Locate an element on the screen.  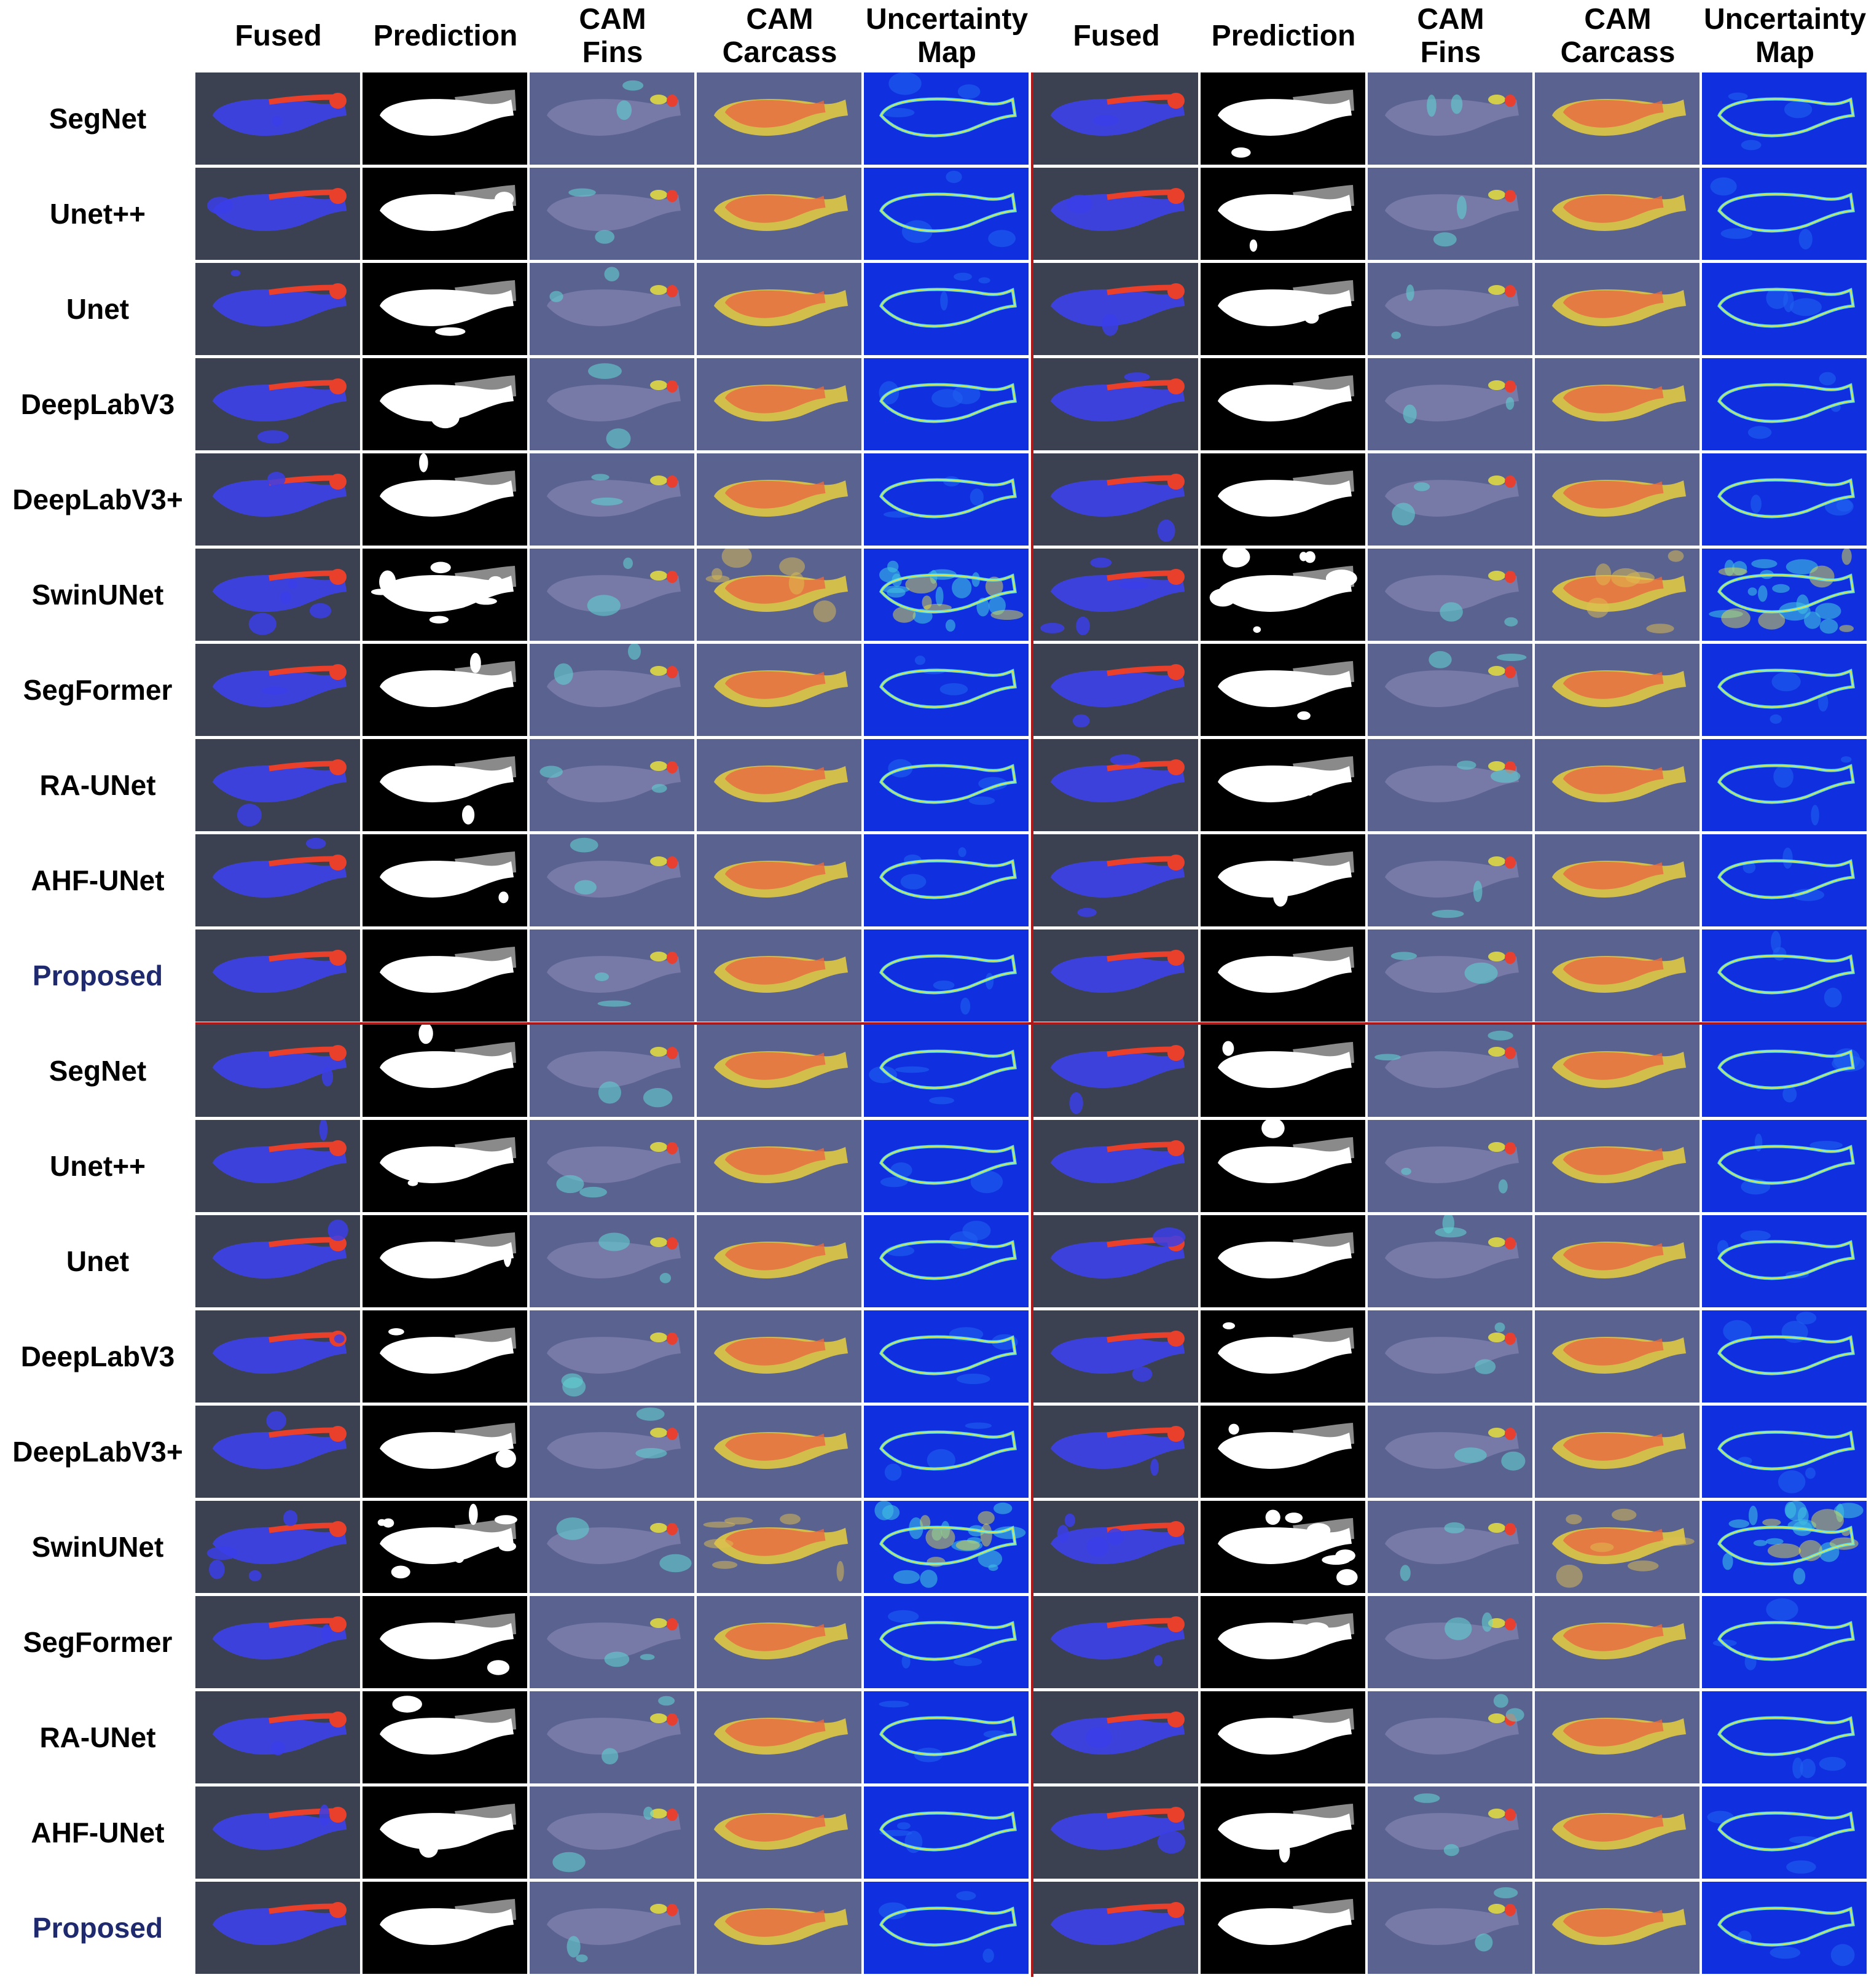
row-label-top-8: AHF-UNet is located at coordinates (98, 880).